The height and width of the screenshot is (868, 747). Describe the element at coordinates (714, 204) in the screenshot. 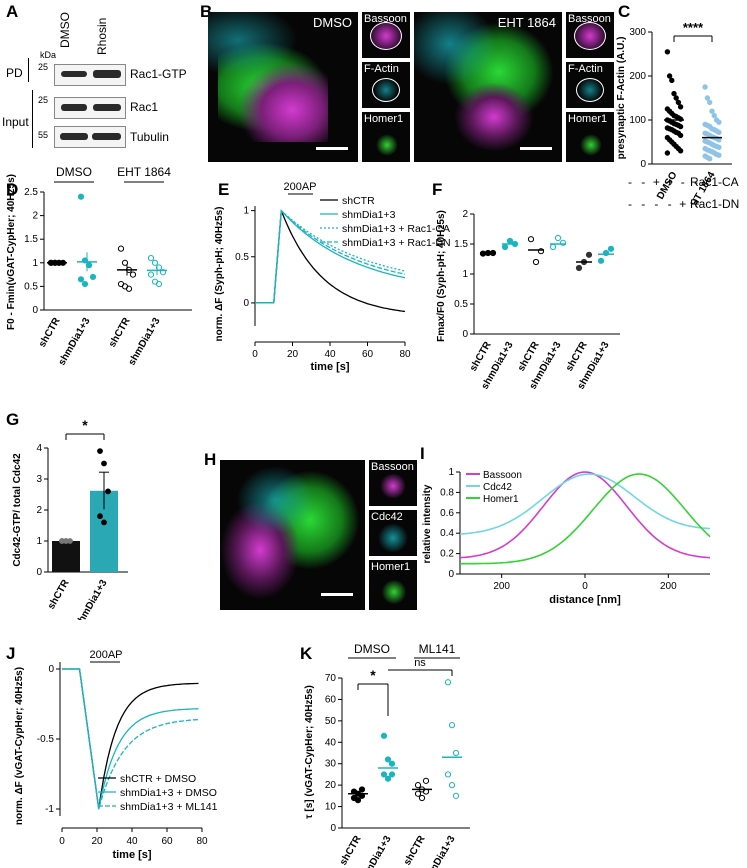

I see `row-label-rac1-dn: Rac1-DN` at that location.